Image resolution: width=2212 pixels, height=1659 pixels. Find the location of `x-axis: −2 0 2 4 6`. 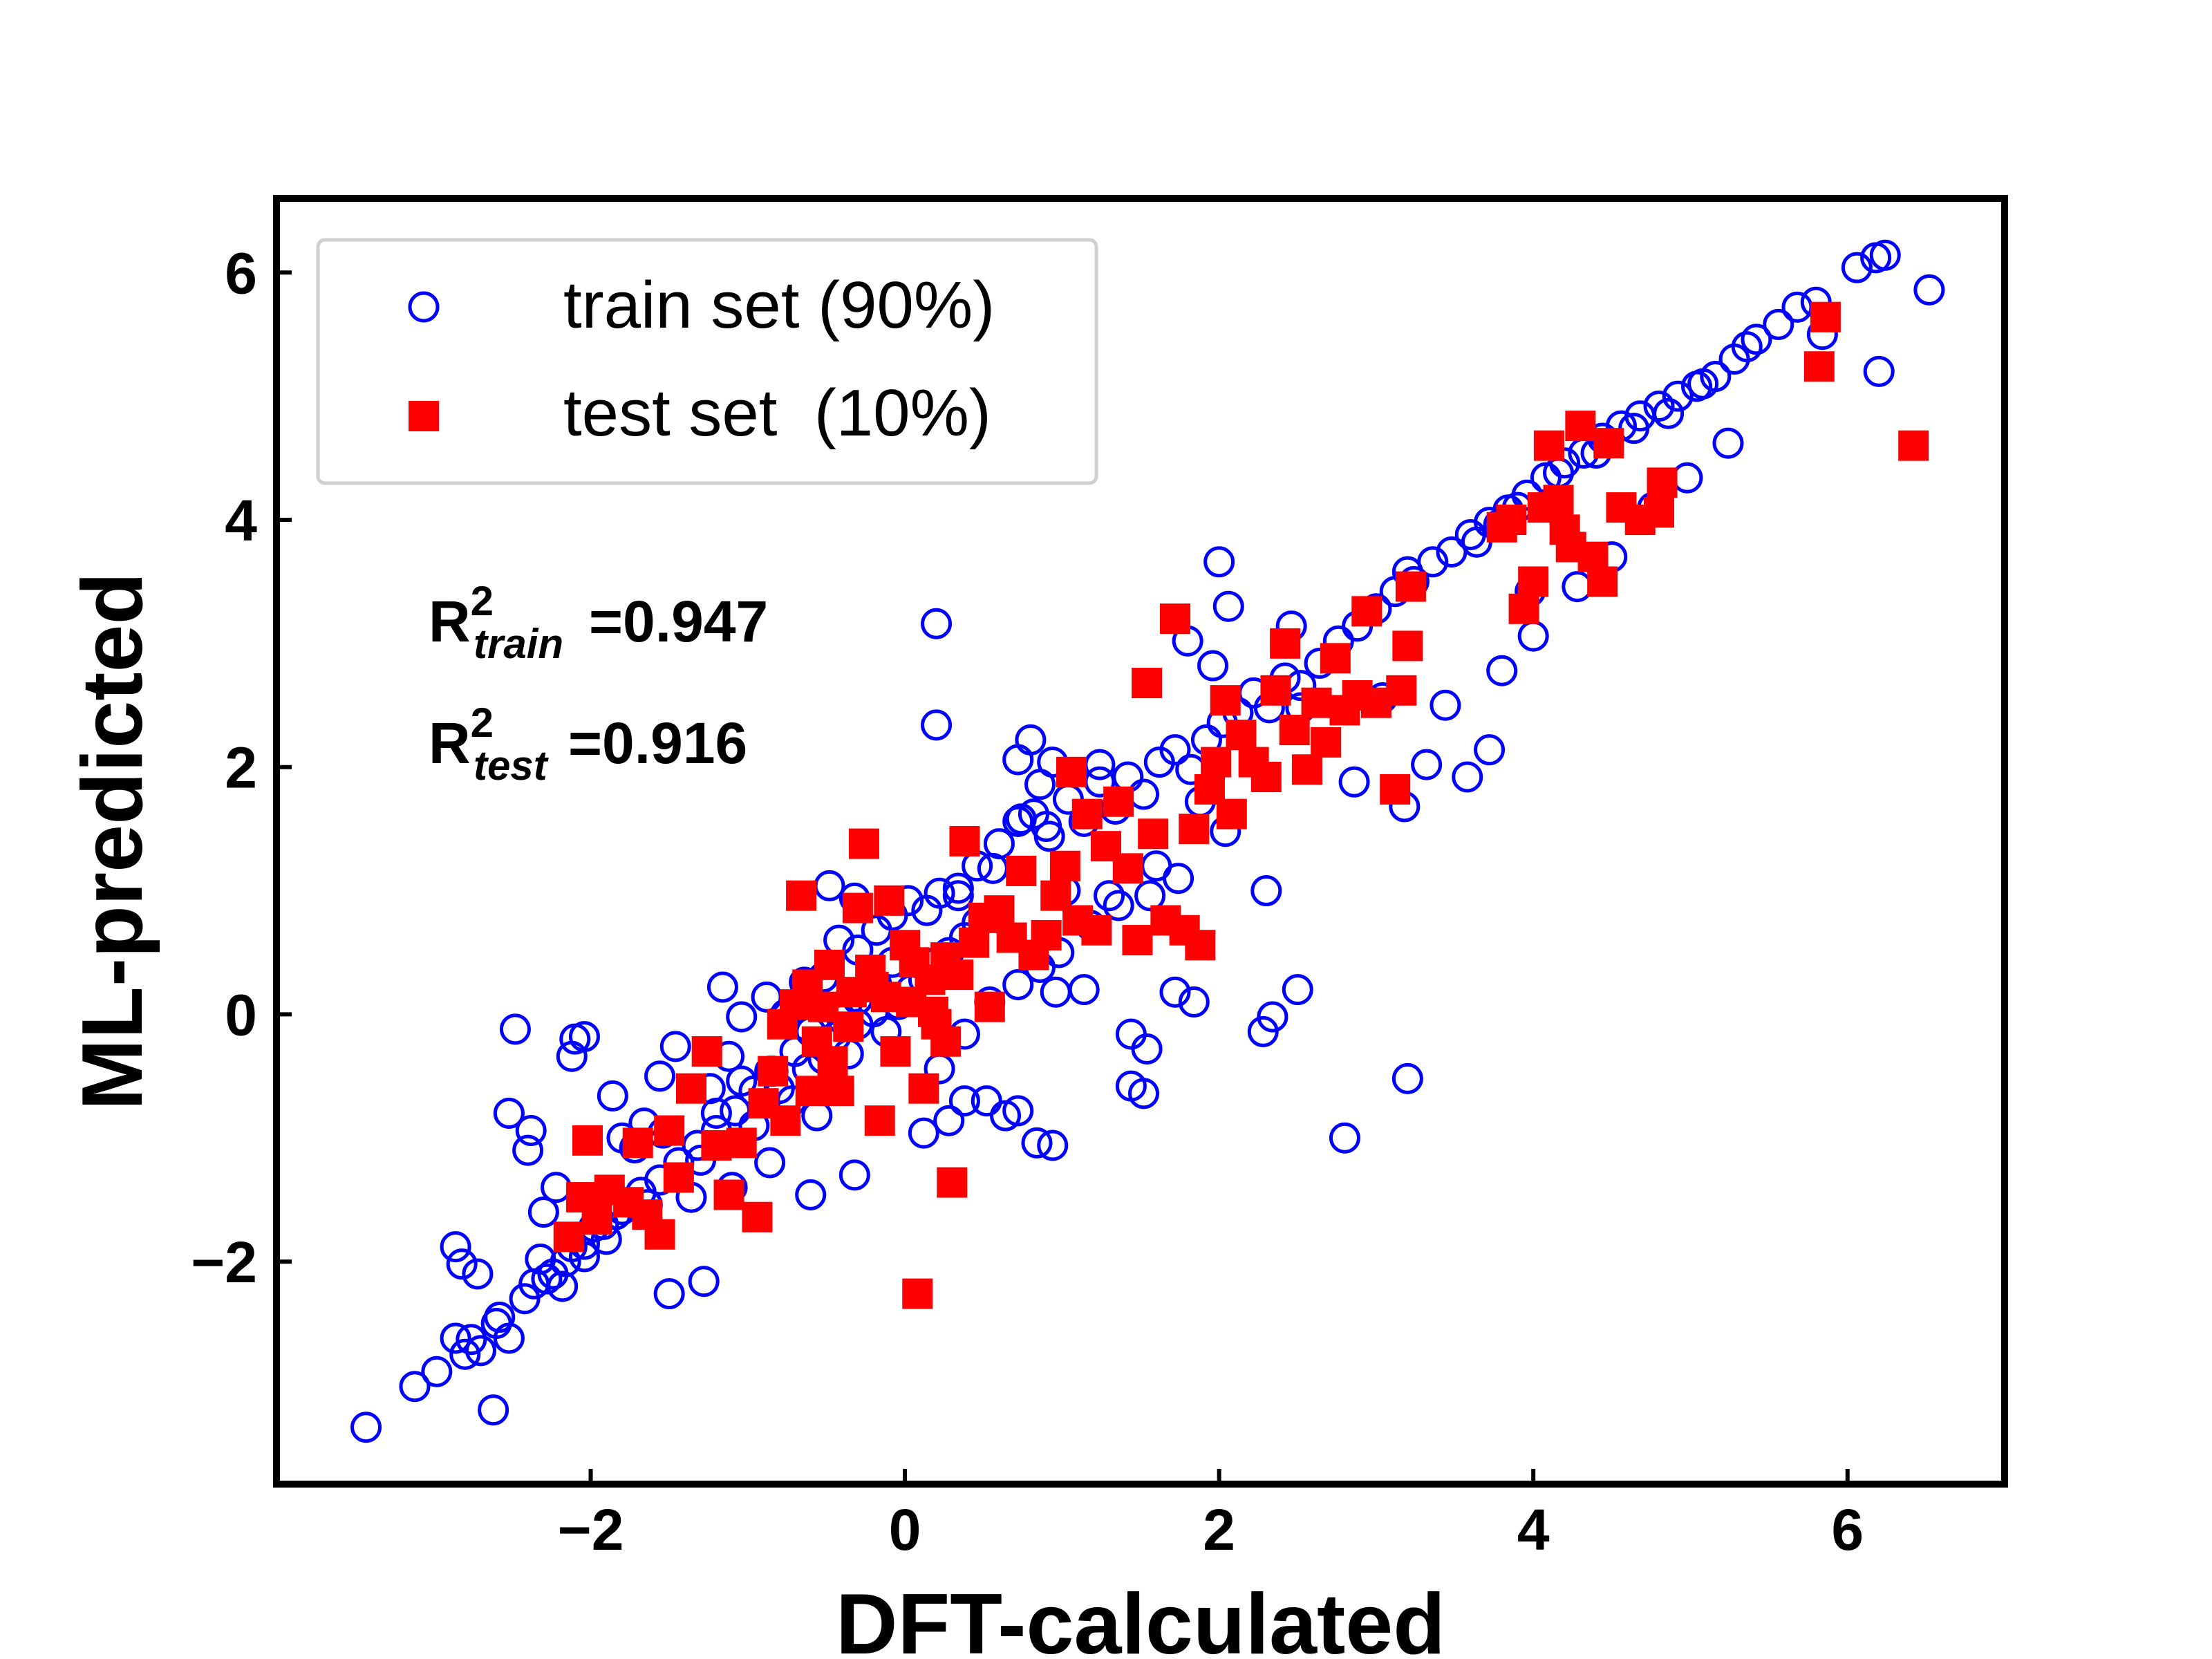

x-axis: −2 0 2 4 6 is located at coordinates (1211, 1516).